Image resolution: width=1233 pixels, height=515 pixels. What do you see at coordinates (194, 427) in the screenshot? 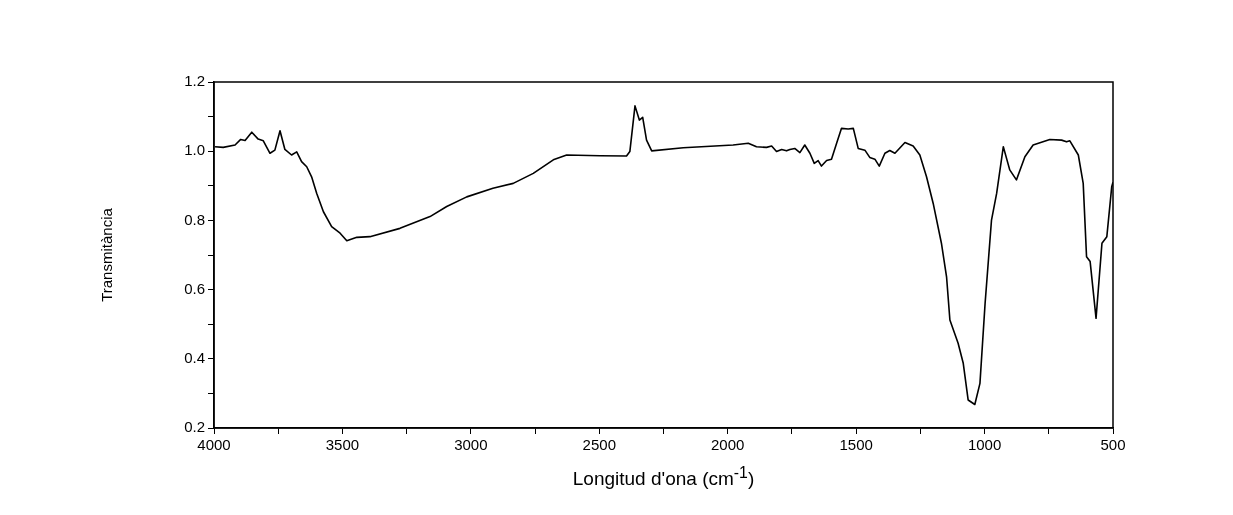
I see `y-tick-label: 0.2` at bounding box center [194, 427].